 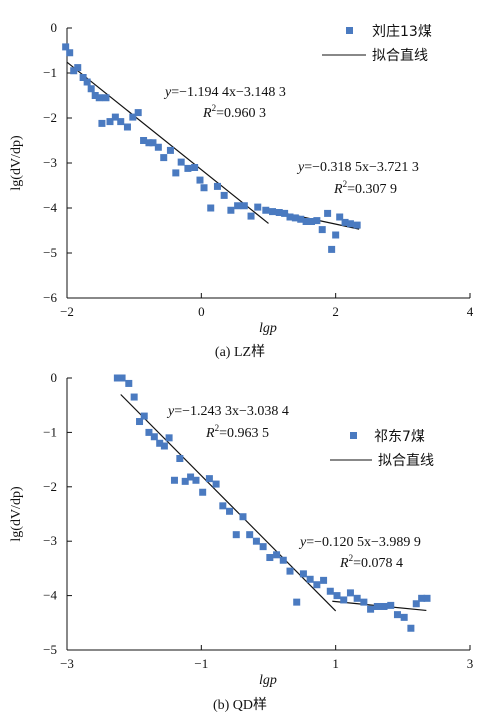 I want to click on r2-1-b-value: =0.963 5, so click(x=244, y=433).